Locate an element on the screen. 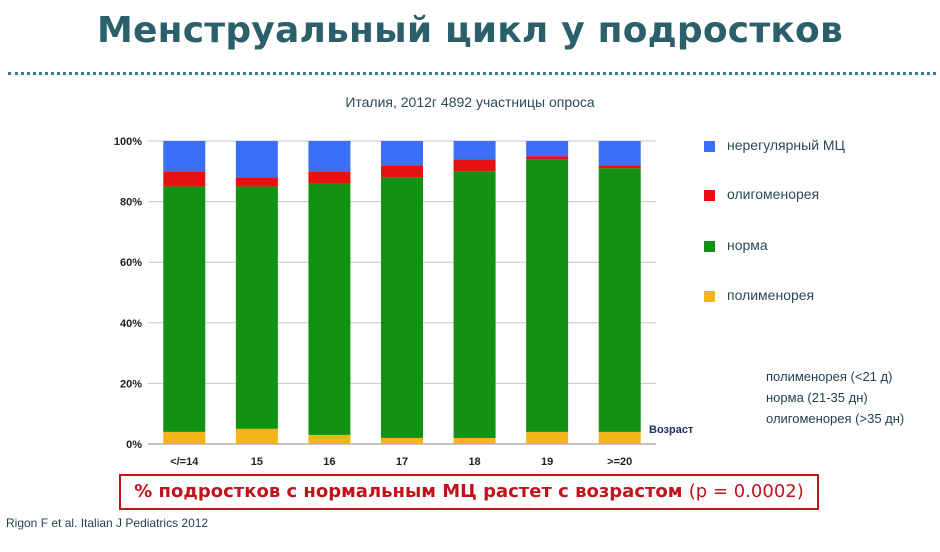 The width and height of the screenshot is (940, 552). chart-subtitle: Италия, 2012г 4892 участницы опроса is located at coordinates (470, 102).